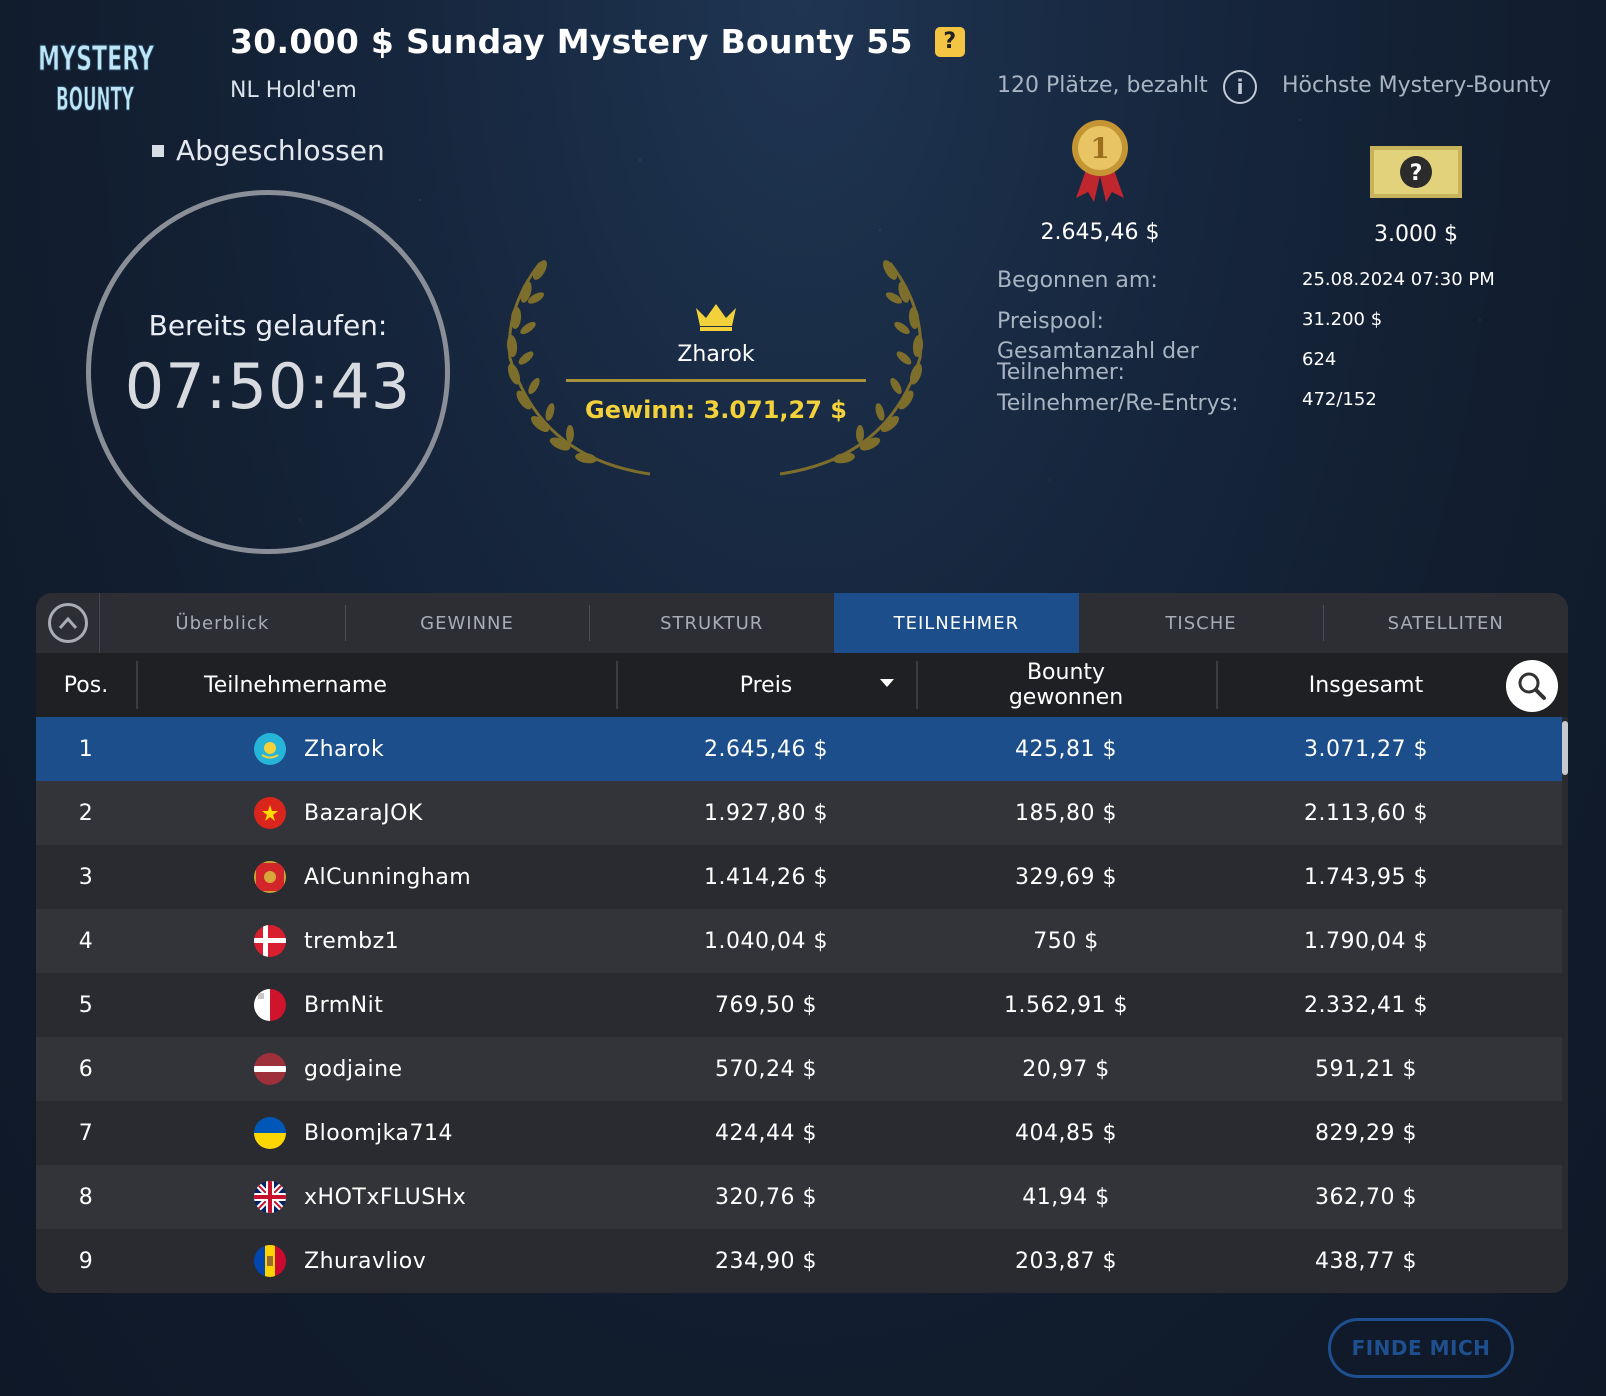  What do you see at coordinates (95, 99) in the screenshot?
I see `svg-text: BOUNTY` at bounding box center [95, 99].